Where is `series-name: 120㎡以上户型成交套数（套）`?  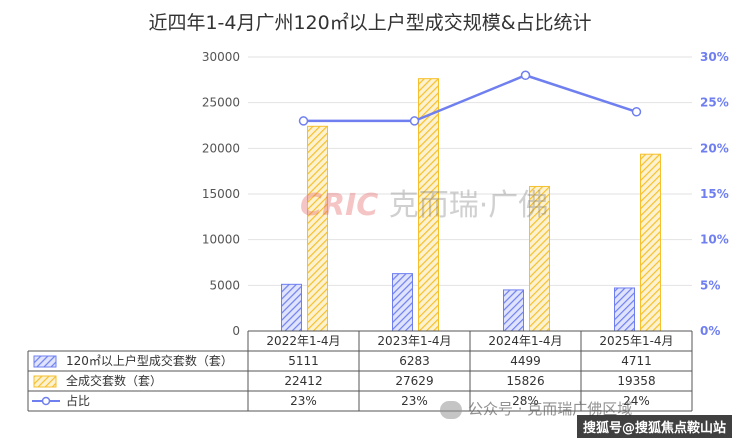
series-name: 120㎡以上户型成交套数（套） is located at coordinates (149, 360).